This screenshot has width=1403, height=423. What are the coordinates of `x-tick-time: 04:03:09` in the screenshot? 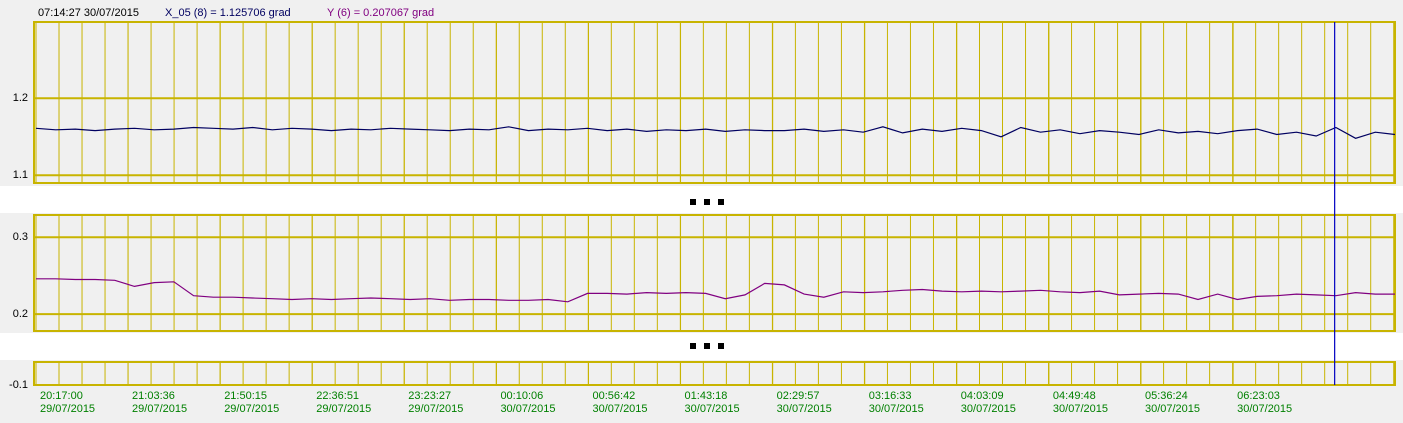 It's located at (982, 396).